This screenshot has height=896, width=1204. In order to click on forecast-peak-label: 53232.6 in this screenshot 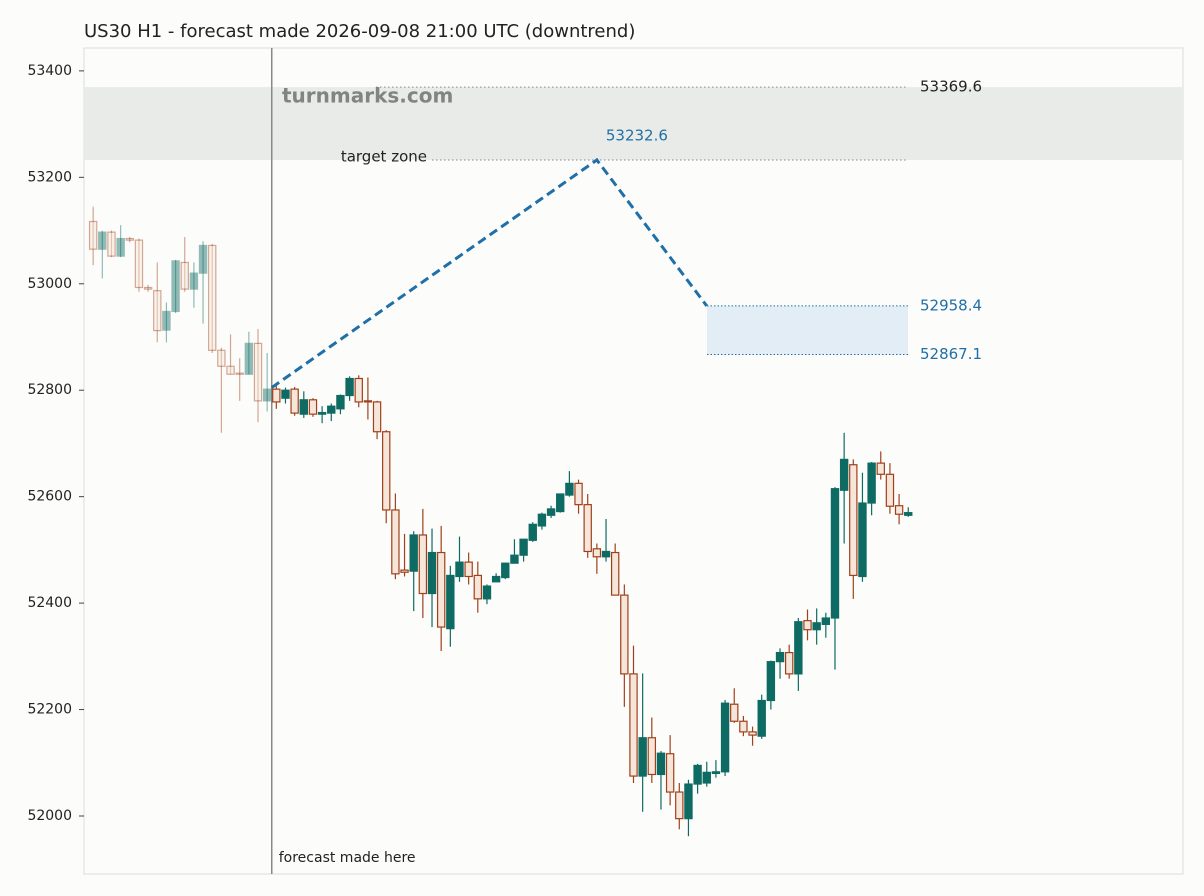, I will do `click(637, 135)`.